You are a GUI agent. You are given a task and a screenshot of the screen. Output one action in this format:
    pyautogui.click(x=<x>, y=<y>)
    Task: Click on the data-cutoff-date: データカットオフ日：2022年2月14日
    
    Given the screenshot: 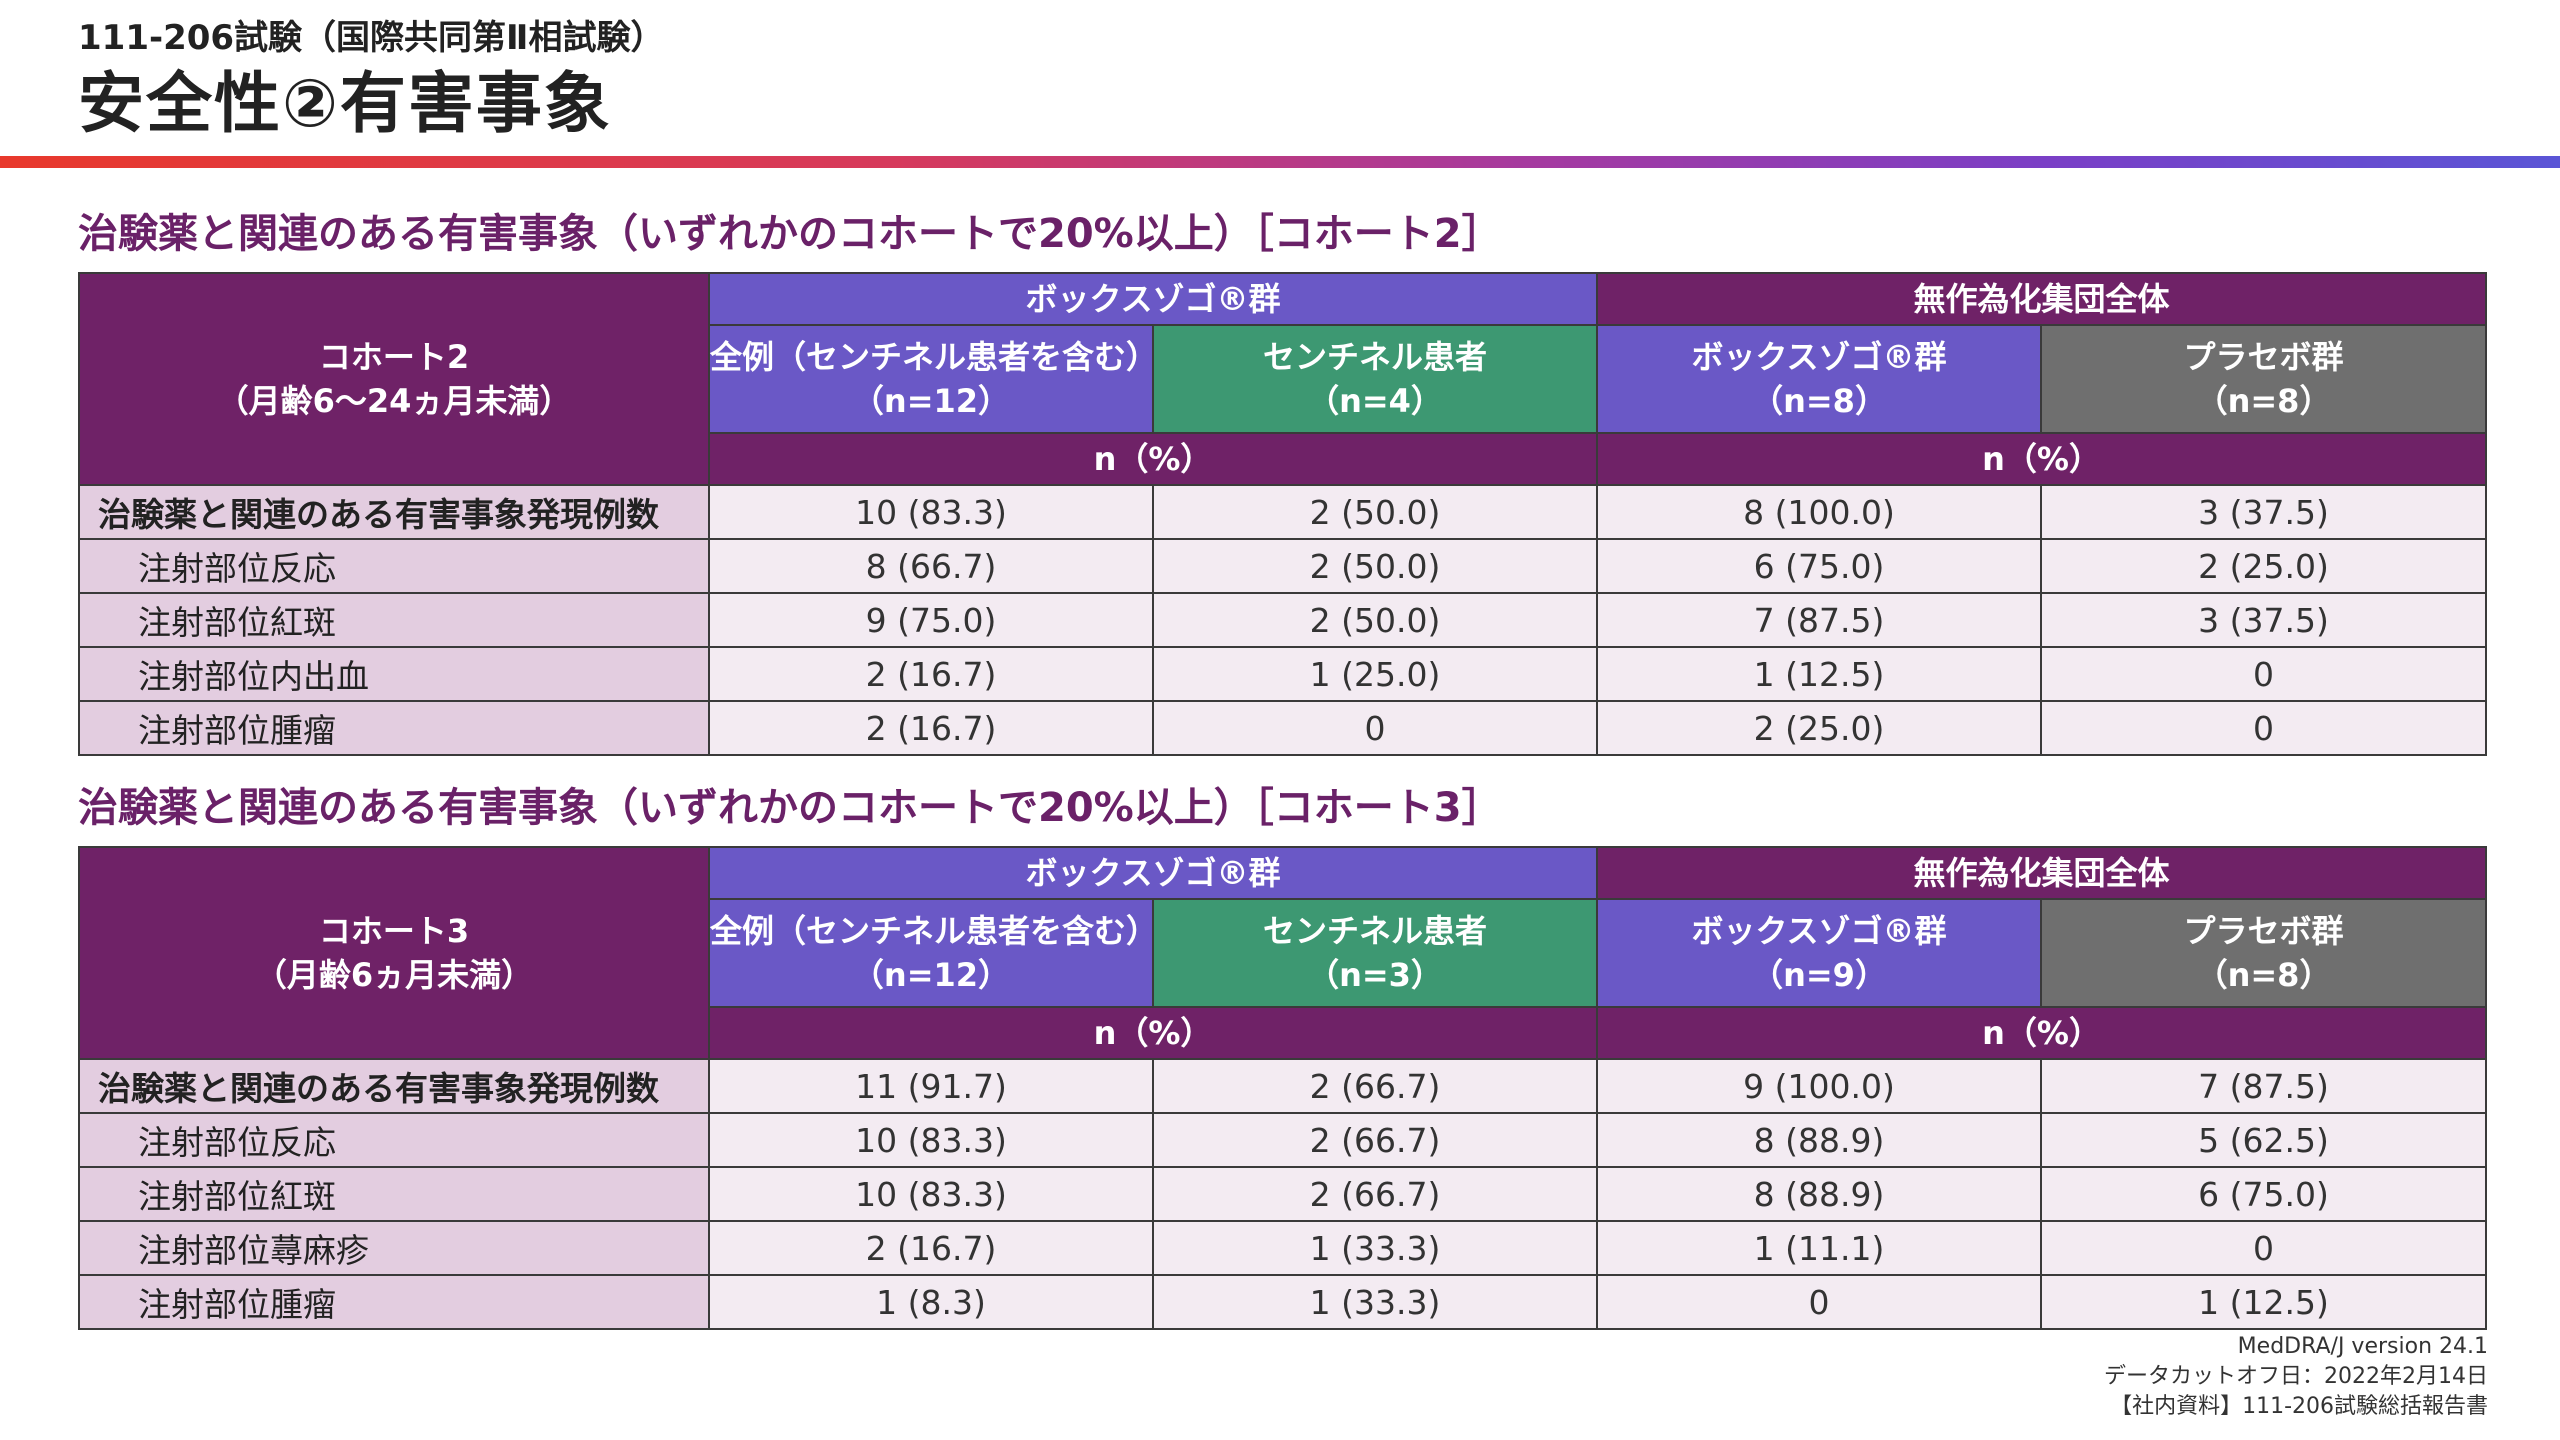 What is the action you would take?
    pyautogui.click(x=2296, y=1376)
    